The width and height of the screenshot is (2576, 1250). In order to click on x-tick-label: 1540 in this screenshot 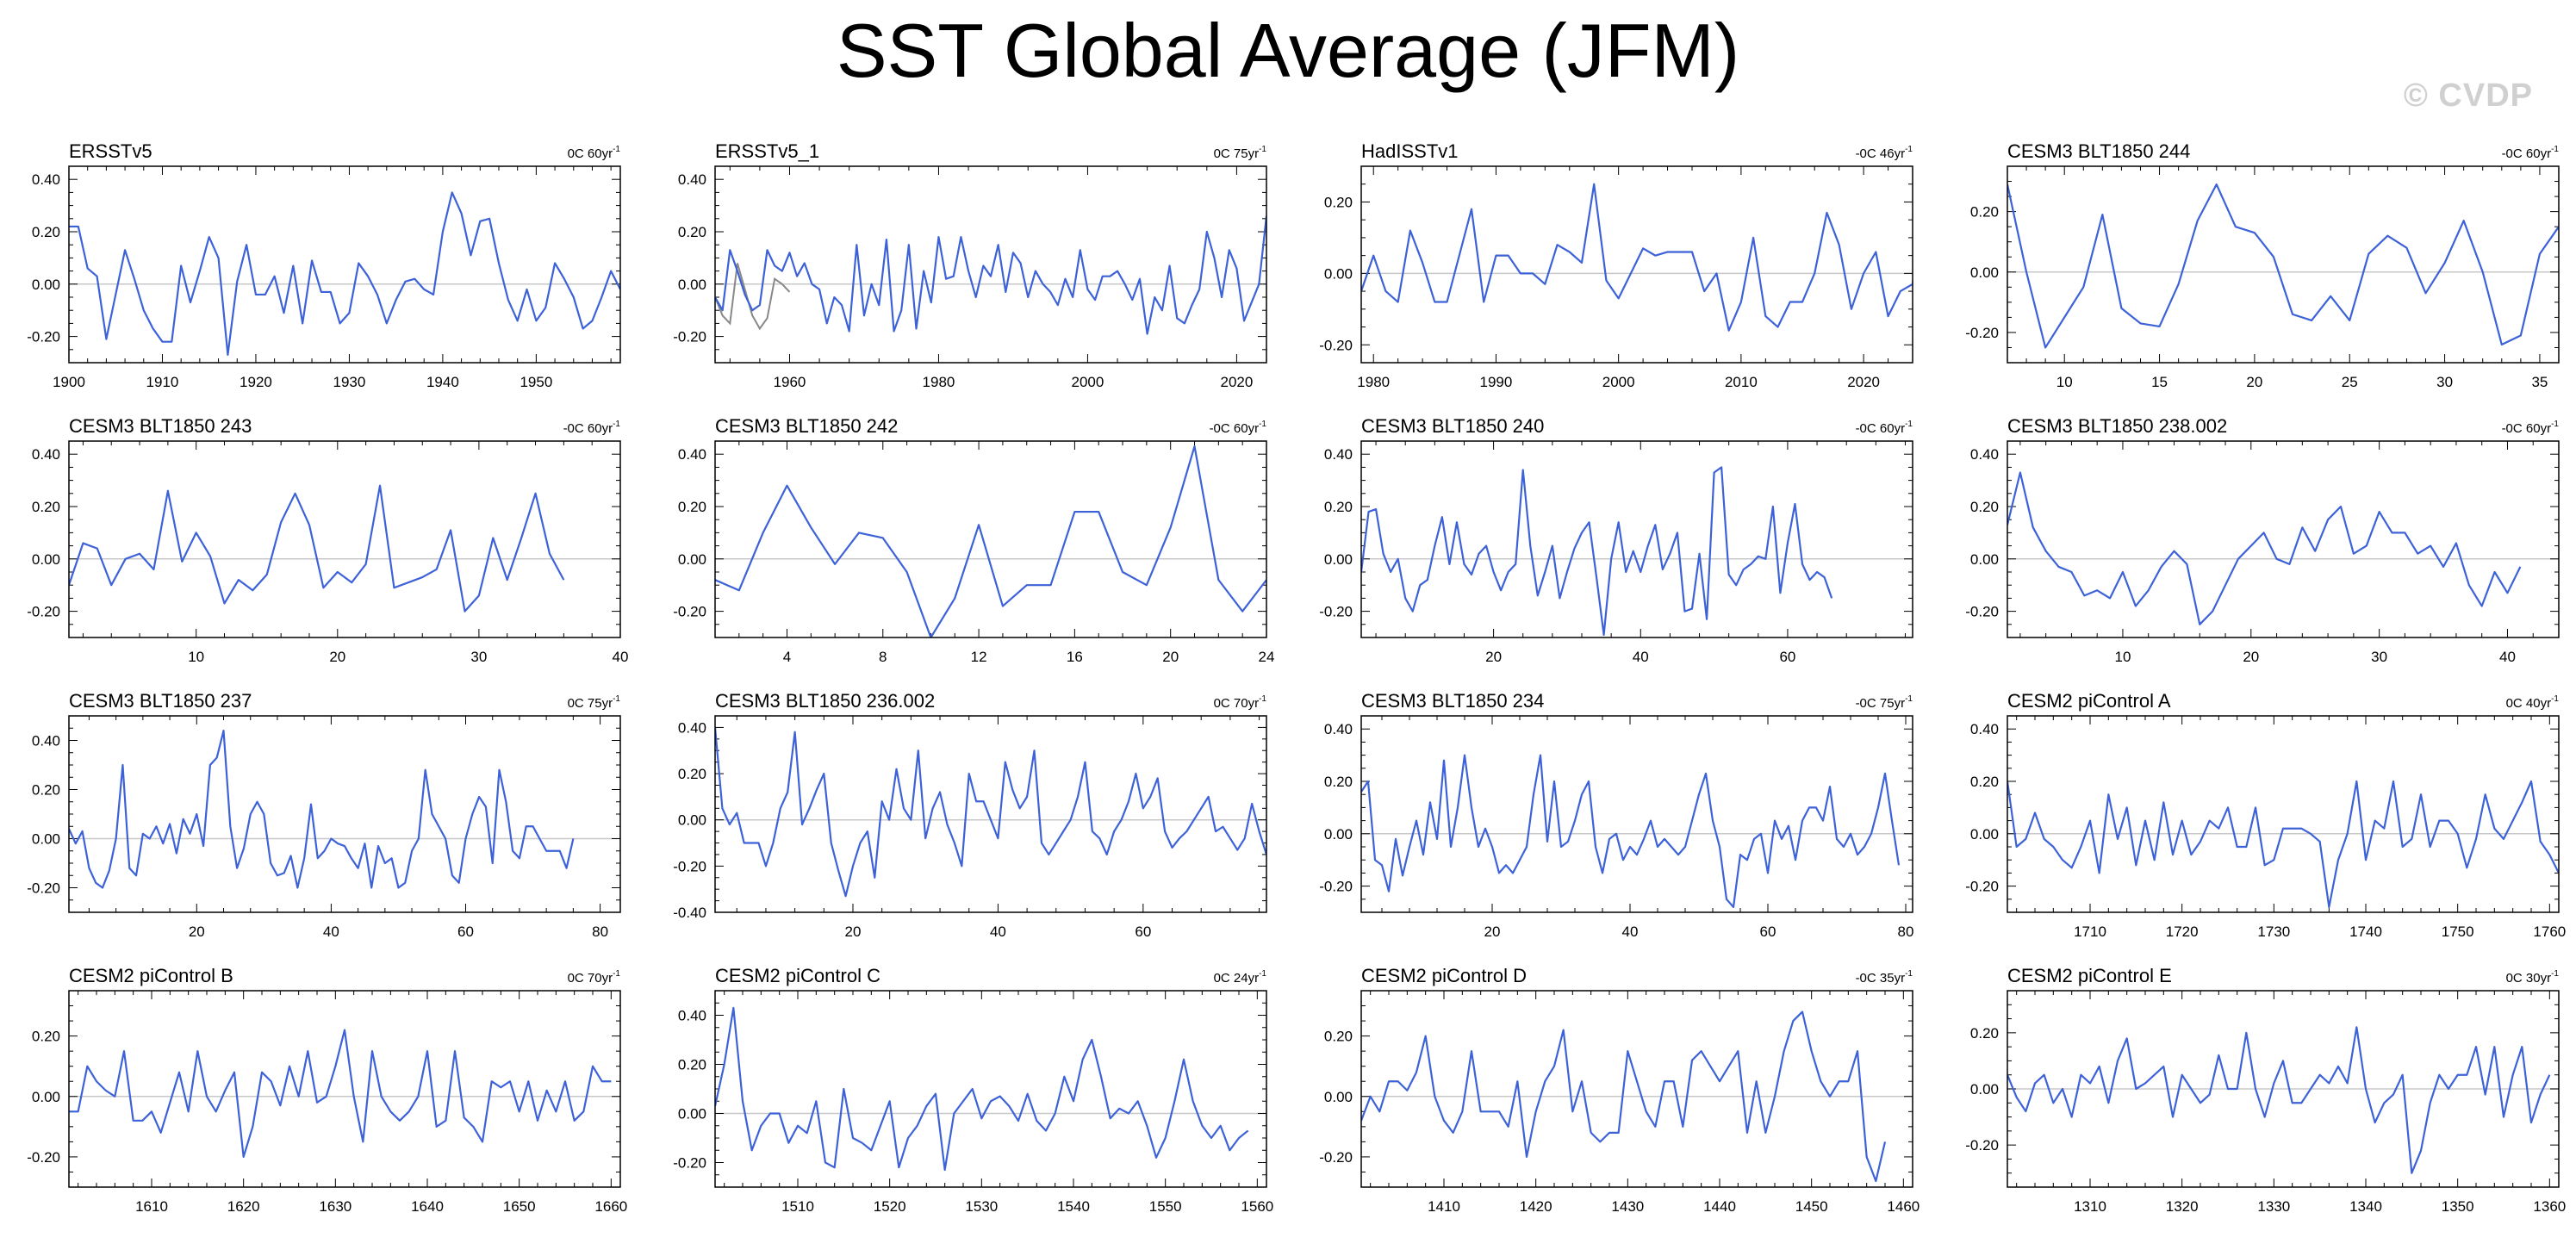, I will do `click(1074, 1206)`.